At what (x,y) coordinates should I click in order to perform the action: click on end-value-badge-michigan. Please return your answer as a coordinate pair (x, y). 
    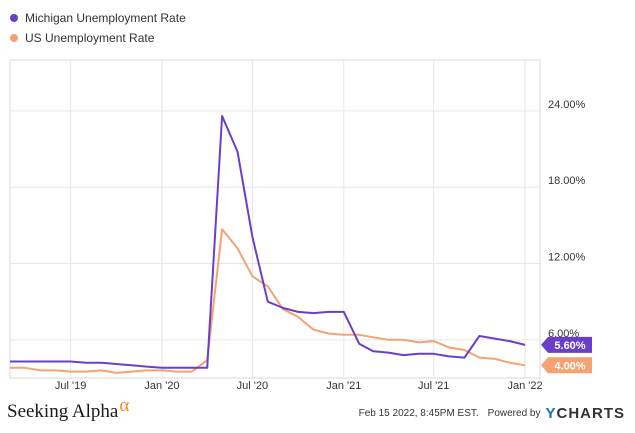
    Looking at the image, I should click on (566, 344).